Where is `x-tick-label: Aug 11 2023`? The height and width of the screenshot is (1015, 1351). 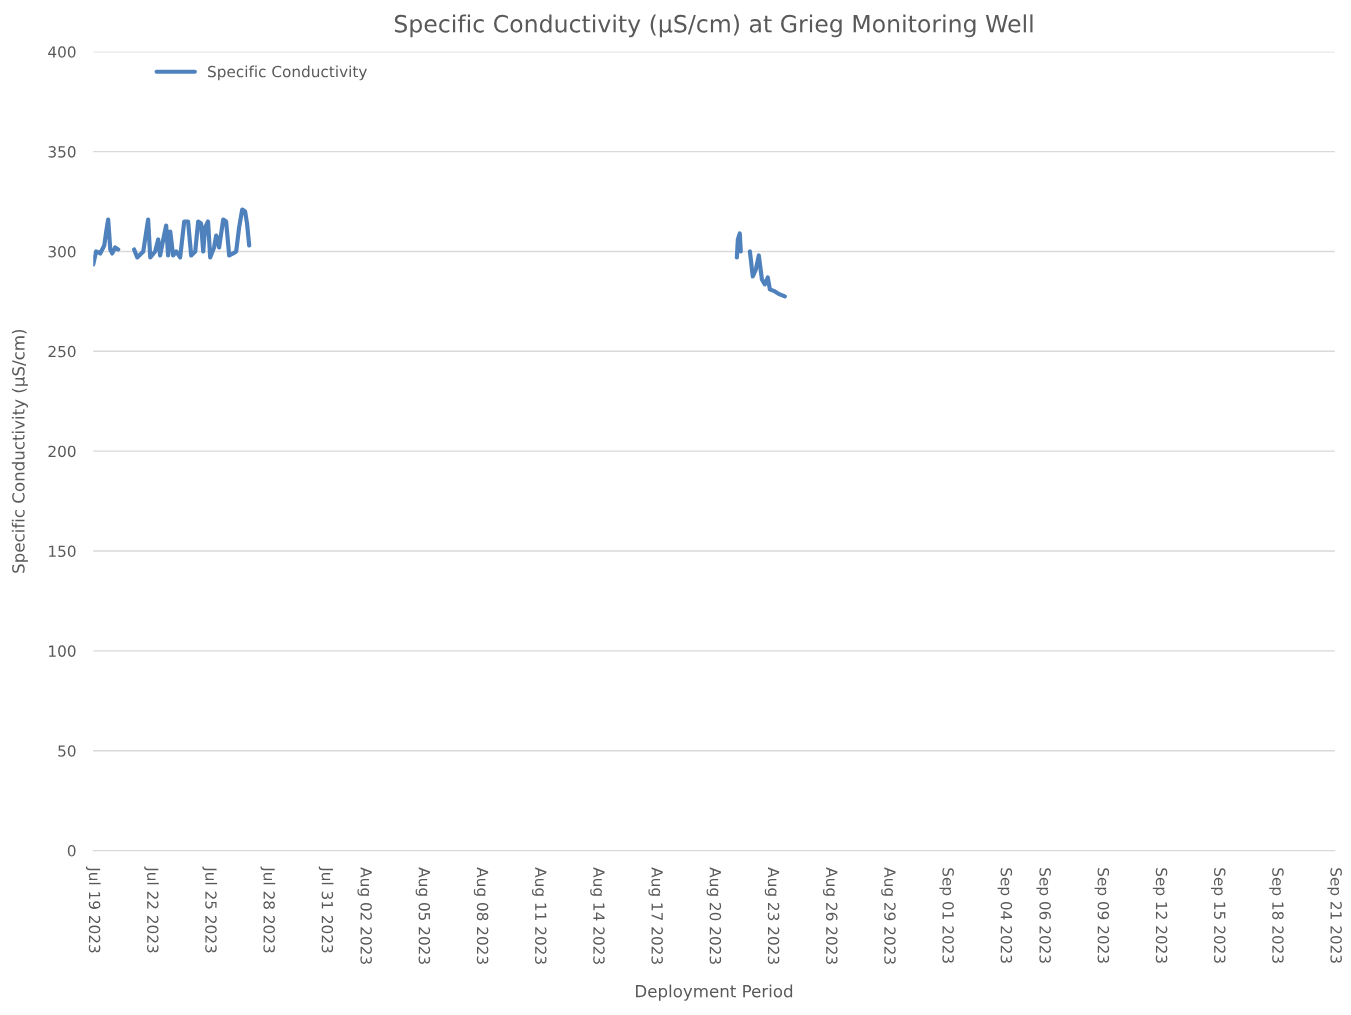
x-tick-label: Aug 11 2023 is located at coordinates (539, 915).